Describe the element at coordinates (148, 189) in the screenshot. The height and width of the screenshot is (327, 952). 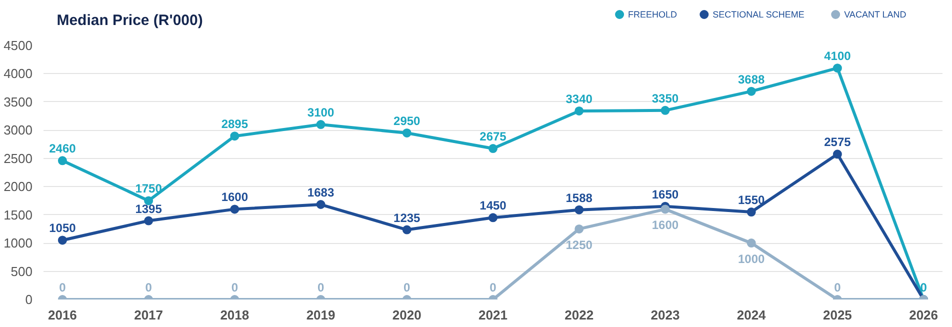
I see `data-label: 1750` at that location.